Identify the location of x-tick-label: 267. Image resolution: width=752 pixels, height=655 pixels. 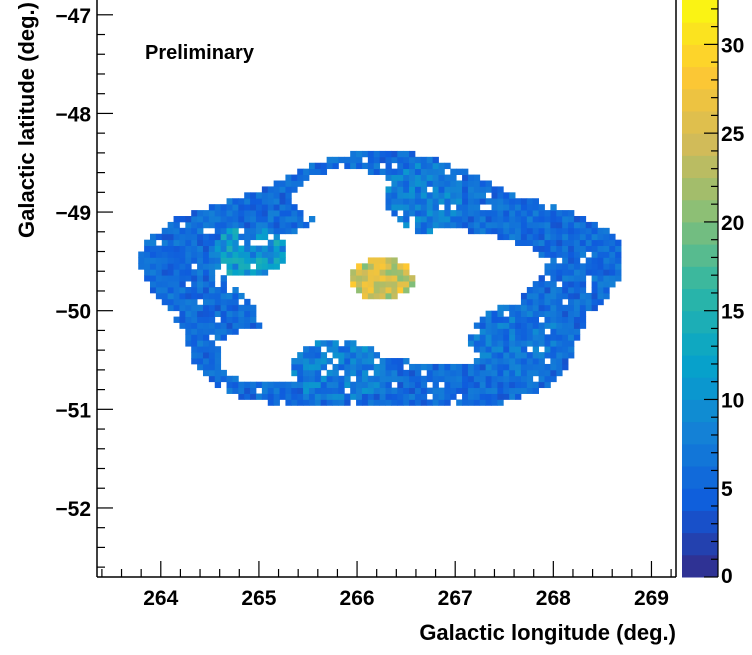
(455, 598).